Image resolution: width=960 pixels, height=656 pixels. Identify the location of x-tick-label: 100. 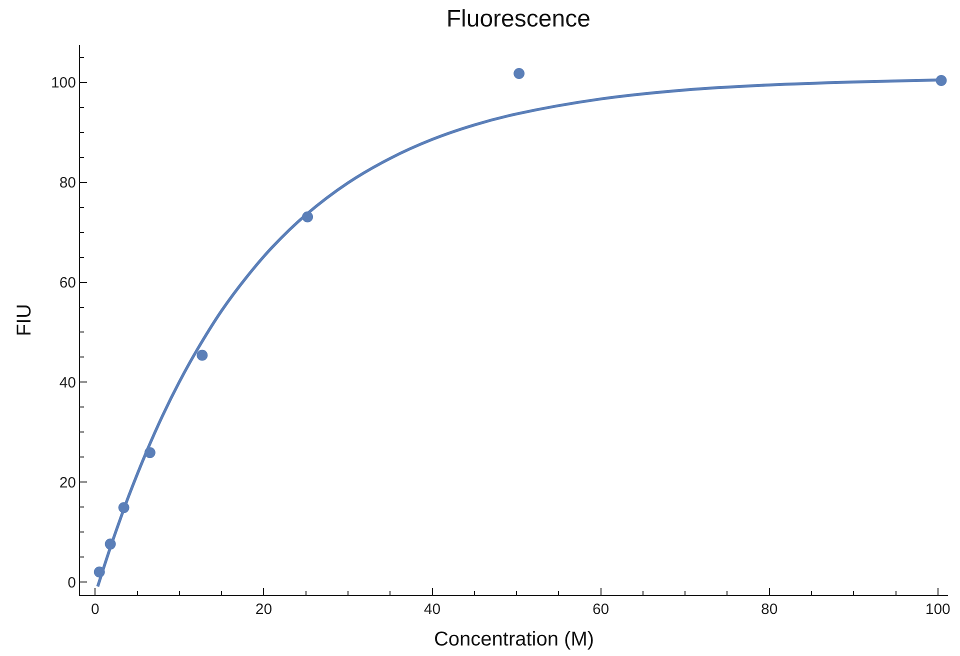
(937, 609).